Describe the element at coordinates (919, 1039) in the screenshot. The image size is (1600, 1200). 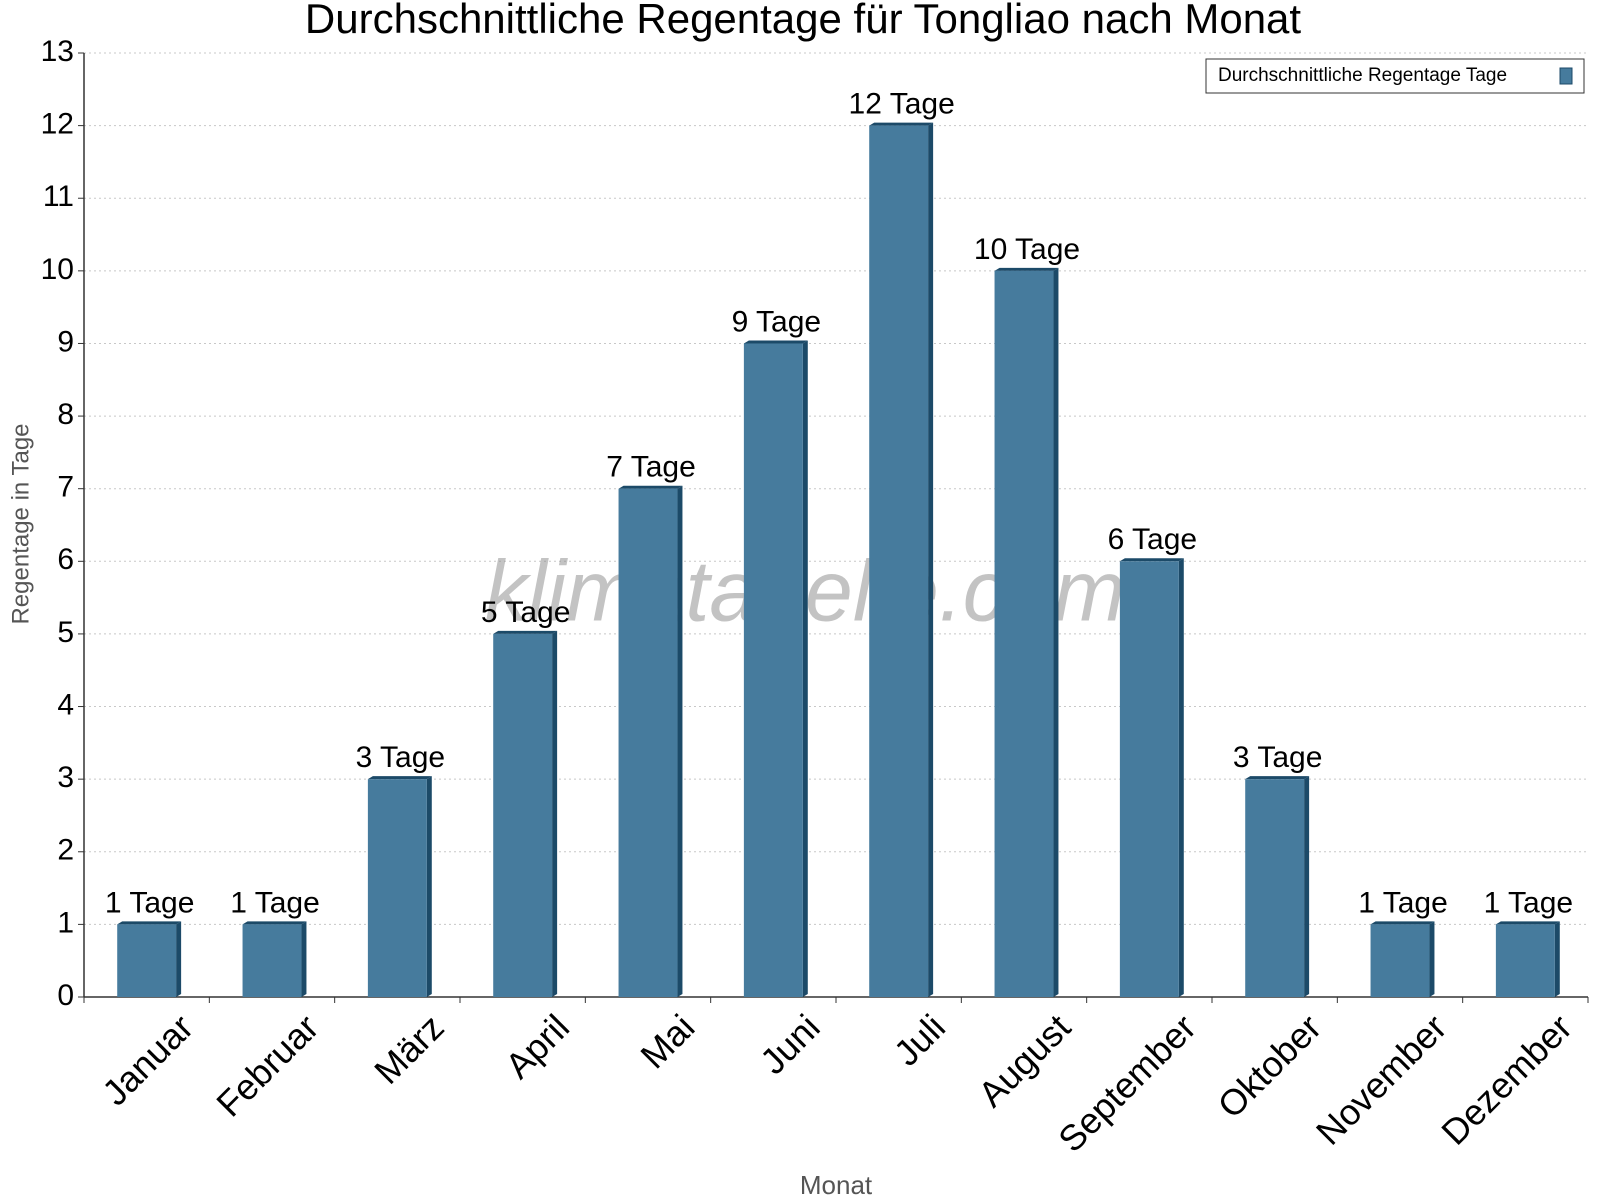
I see `x-tick-label: Juli` at that location.